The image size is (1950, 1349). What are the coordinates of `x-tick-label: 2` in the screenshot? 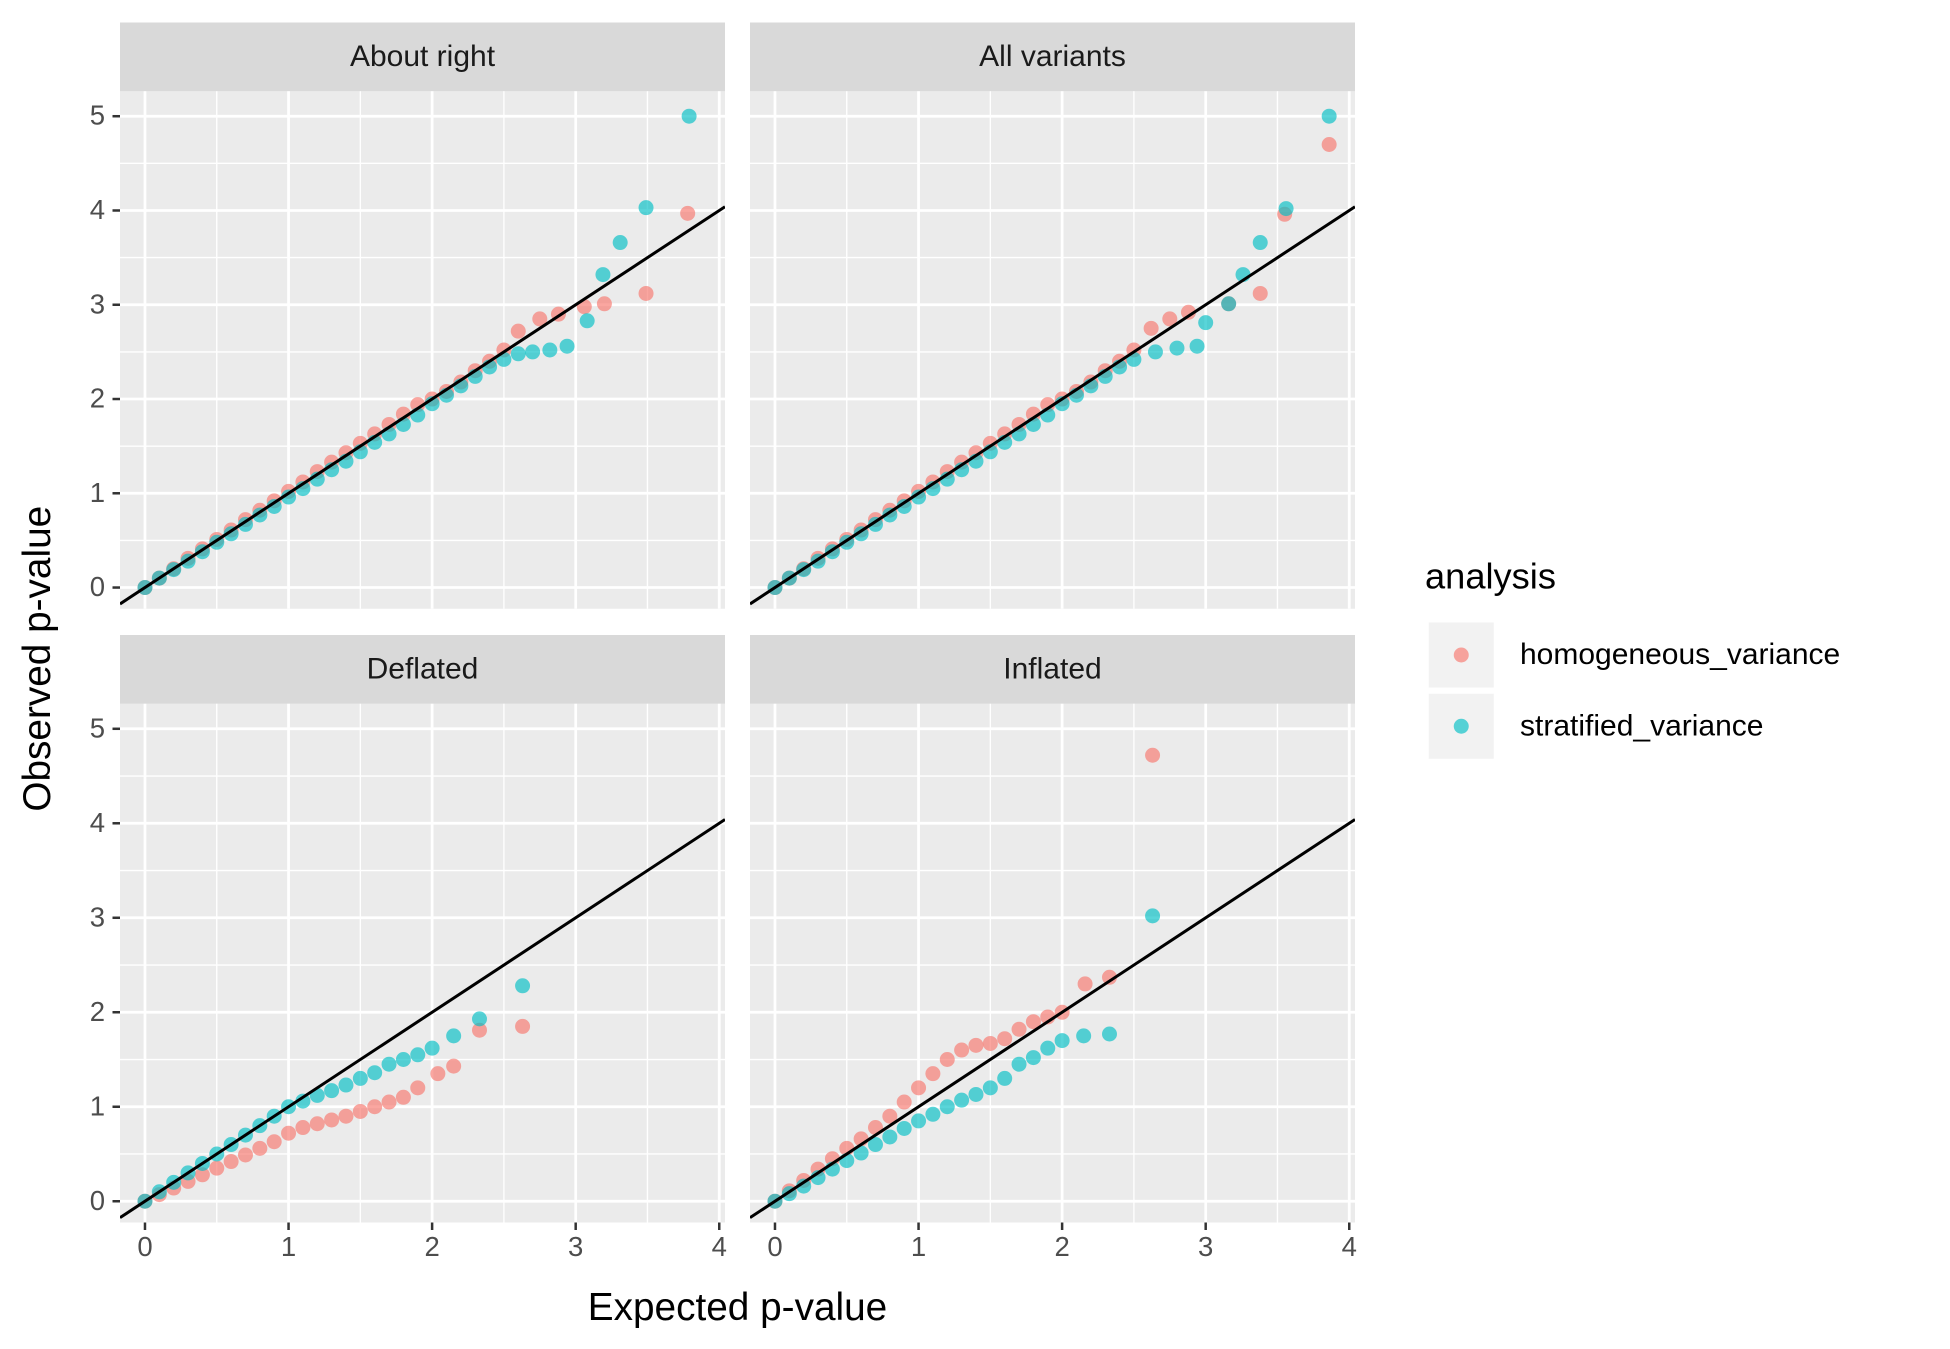 It's located at (431, 1246).